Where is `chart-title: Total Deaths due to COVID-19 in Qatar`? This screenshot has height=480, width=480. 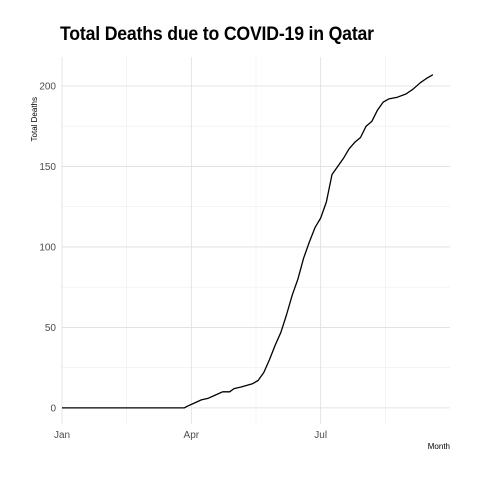
chart-title: Total Deaths due to COVID-19 in Qatar is located at coordinates (217, 34).